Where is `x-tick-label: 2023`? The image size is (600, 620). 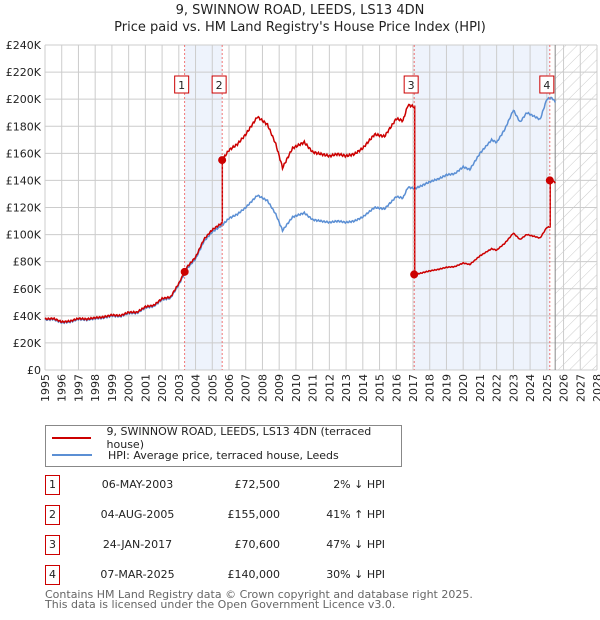 x-tick-label: 2023 is located at coordinates (513, 388).